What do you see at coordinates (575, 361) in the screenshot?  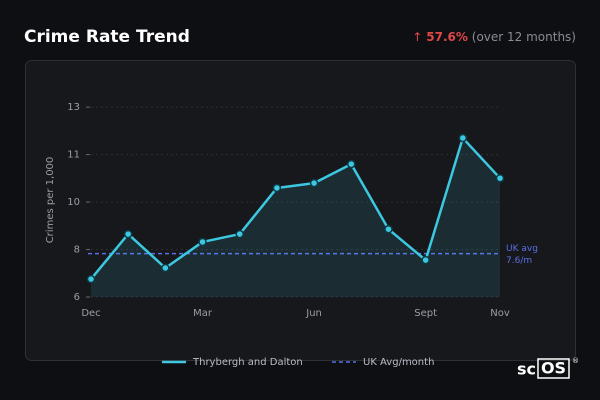 I see `logo-mark: ®` at bounding box center [575, 361].